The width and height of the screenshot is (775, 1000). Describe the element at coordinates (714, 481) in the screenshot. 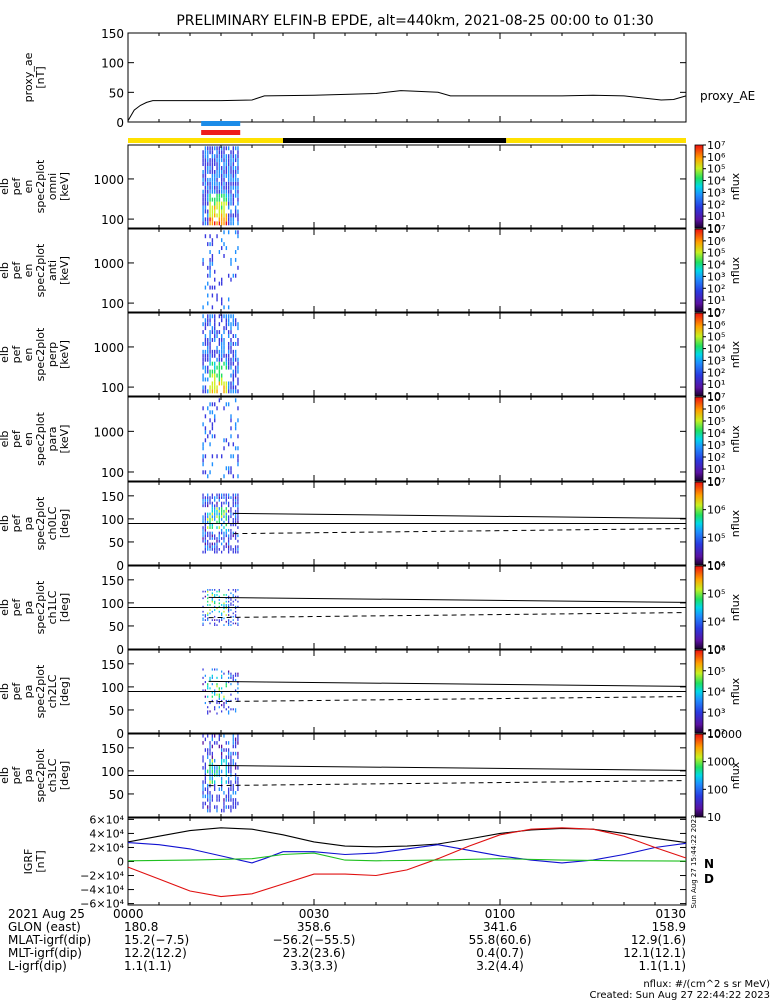

I see `colorbar-tick-label: 10` at that location.